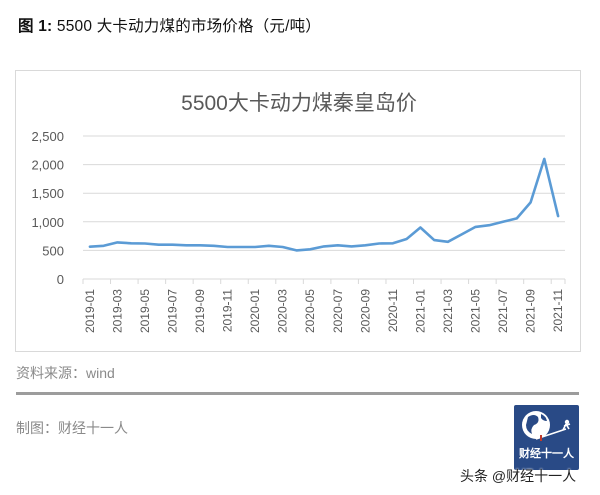 This screenshot has height=495, width=600. I want to click on x-tick-label: 2020-11, so click(393, 310).